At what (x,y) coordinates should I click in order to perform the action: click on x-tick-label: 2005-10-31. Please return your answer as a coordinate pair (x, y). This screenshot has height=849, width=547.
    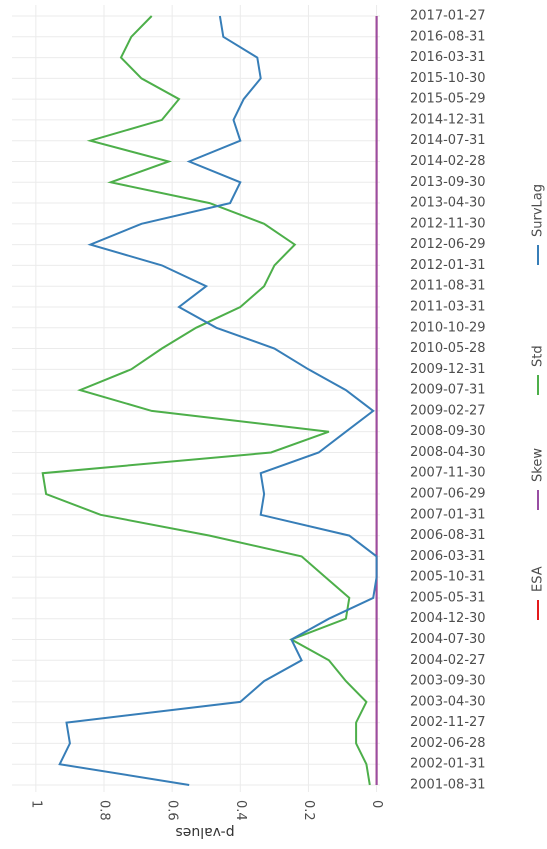
    Looking at the image, I should click on (448, 577).